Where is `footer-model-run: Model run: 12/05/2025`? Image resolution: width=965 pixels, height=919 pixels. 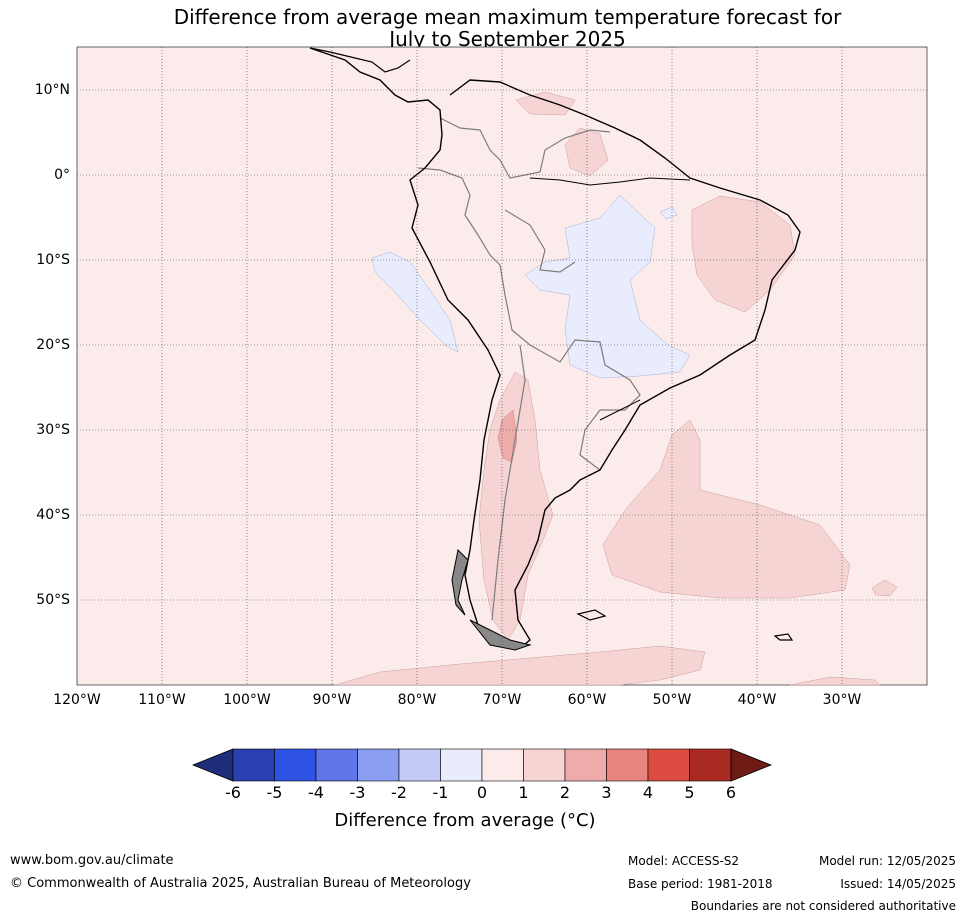 footer-model-run: Model run: 12/05/2025 is located at coordinates (887, 861).